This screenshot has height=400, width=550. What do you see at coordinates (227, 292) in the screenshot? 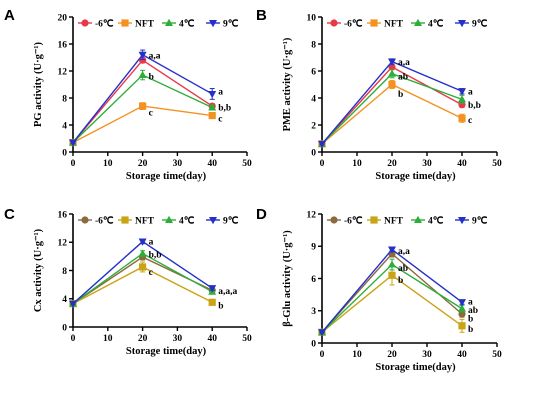
I see `significance-label: a,a,a` at bounding box center [227, 292].